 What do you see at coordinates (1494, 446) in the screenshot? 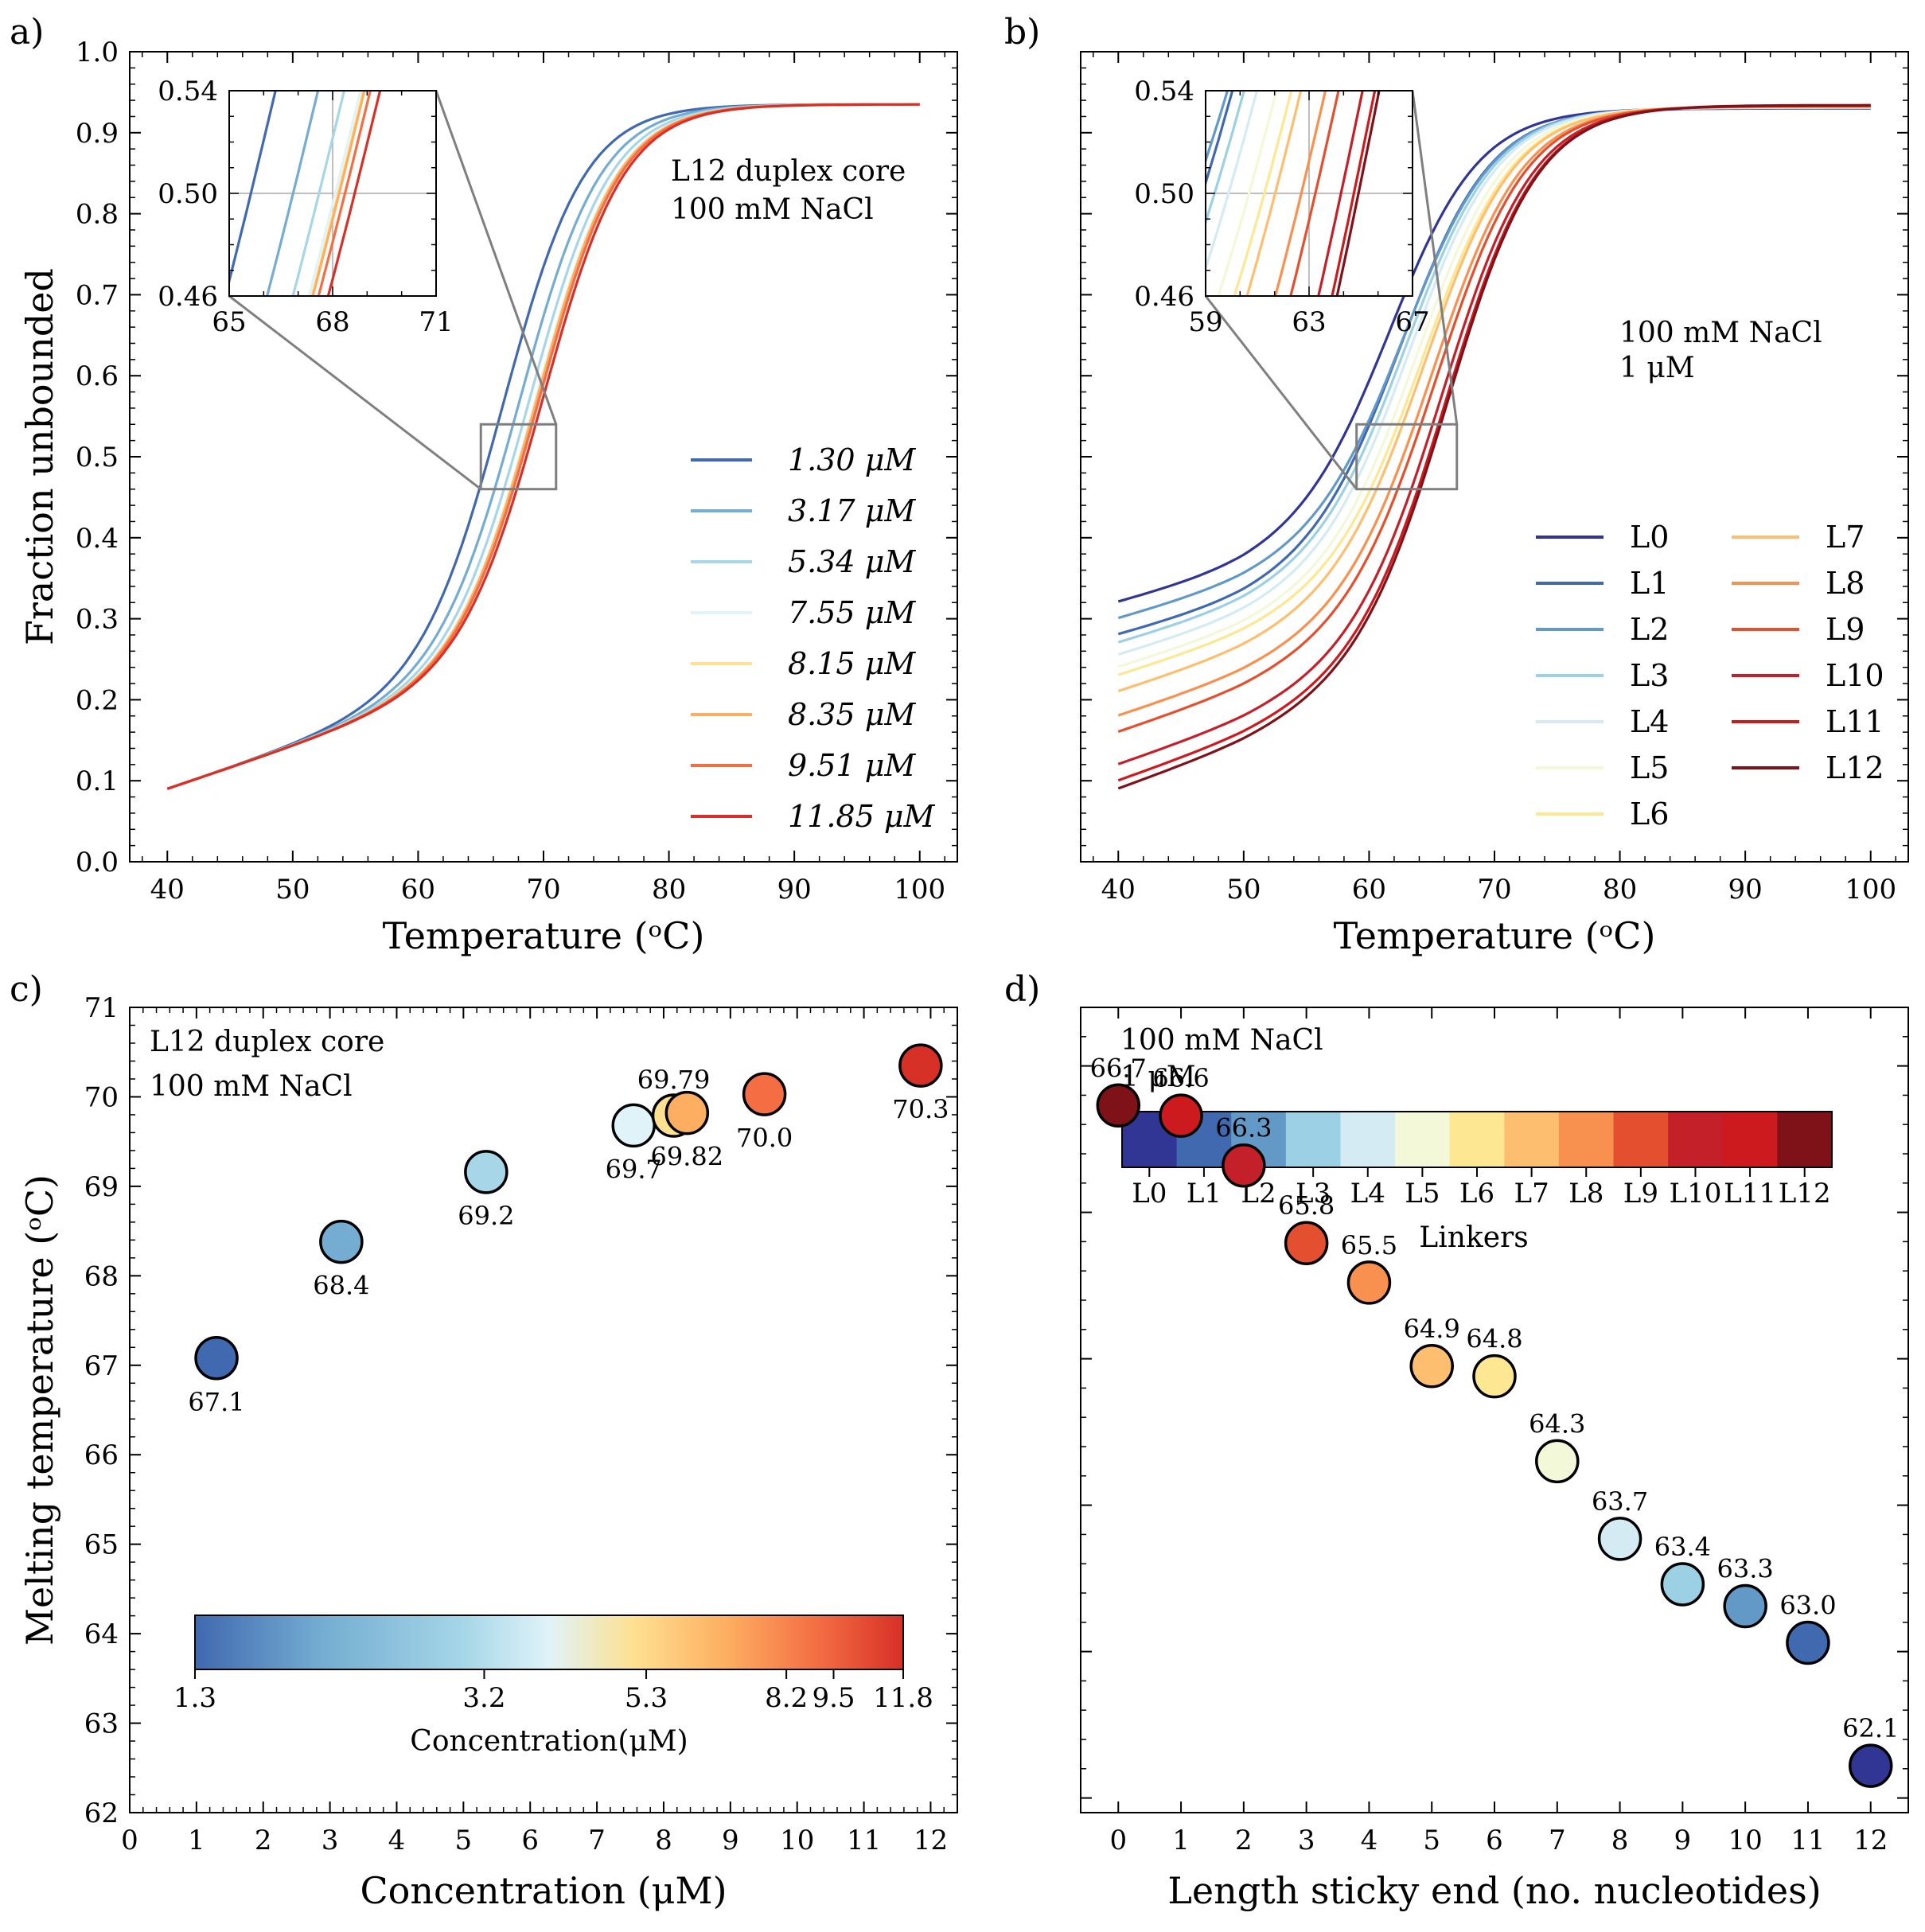
I see `panel-b-curves` at bounding box center [1494, 446].